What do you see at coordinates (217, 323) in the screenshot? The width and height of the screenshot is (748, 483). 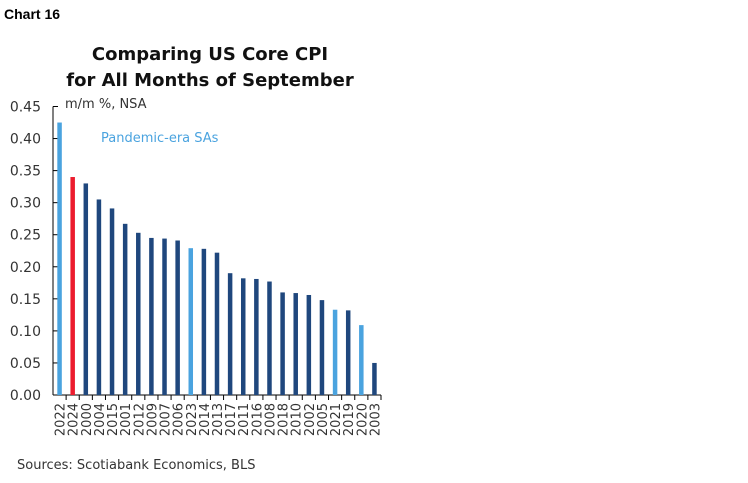 I see `bar-2013` at bounding box center [217, 323].